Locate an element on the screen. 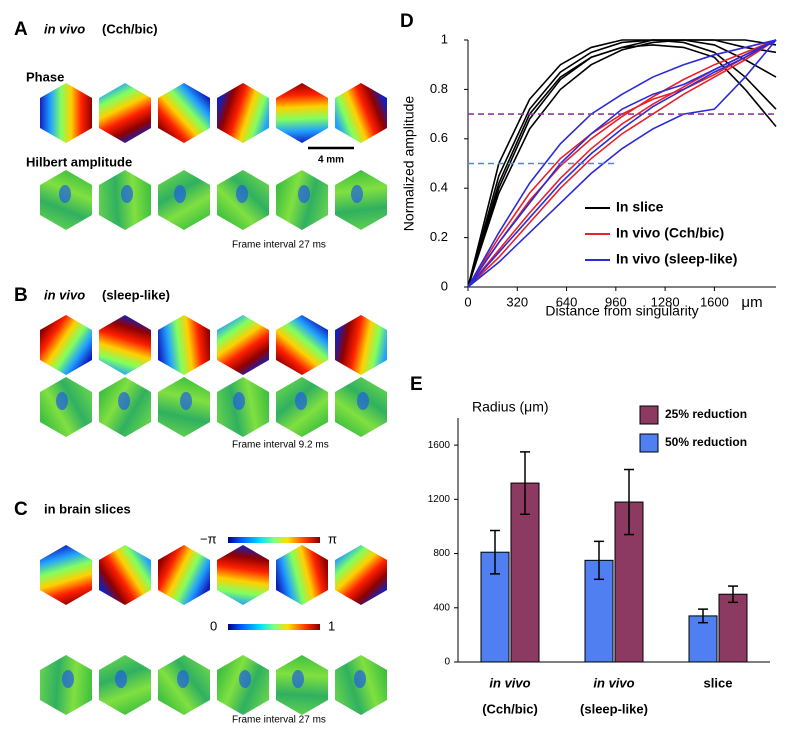  panel-title: in brain slices is located at coordinates (87, 508).